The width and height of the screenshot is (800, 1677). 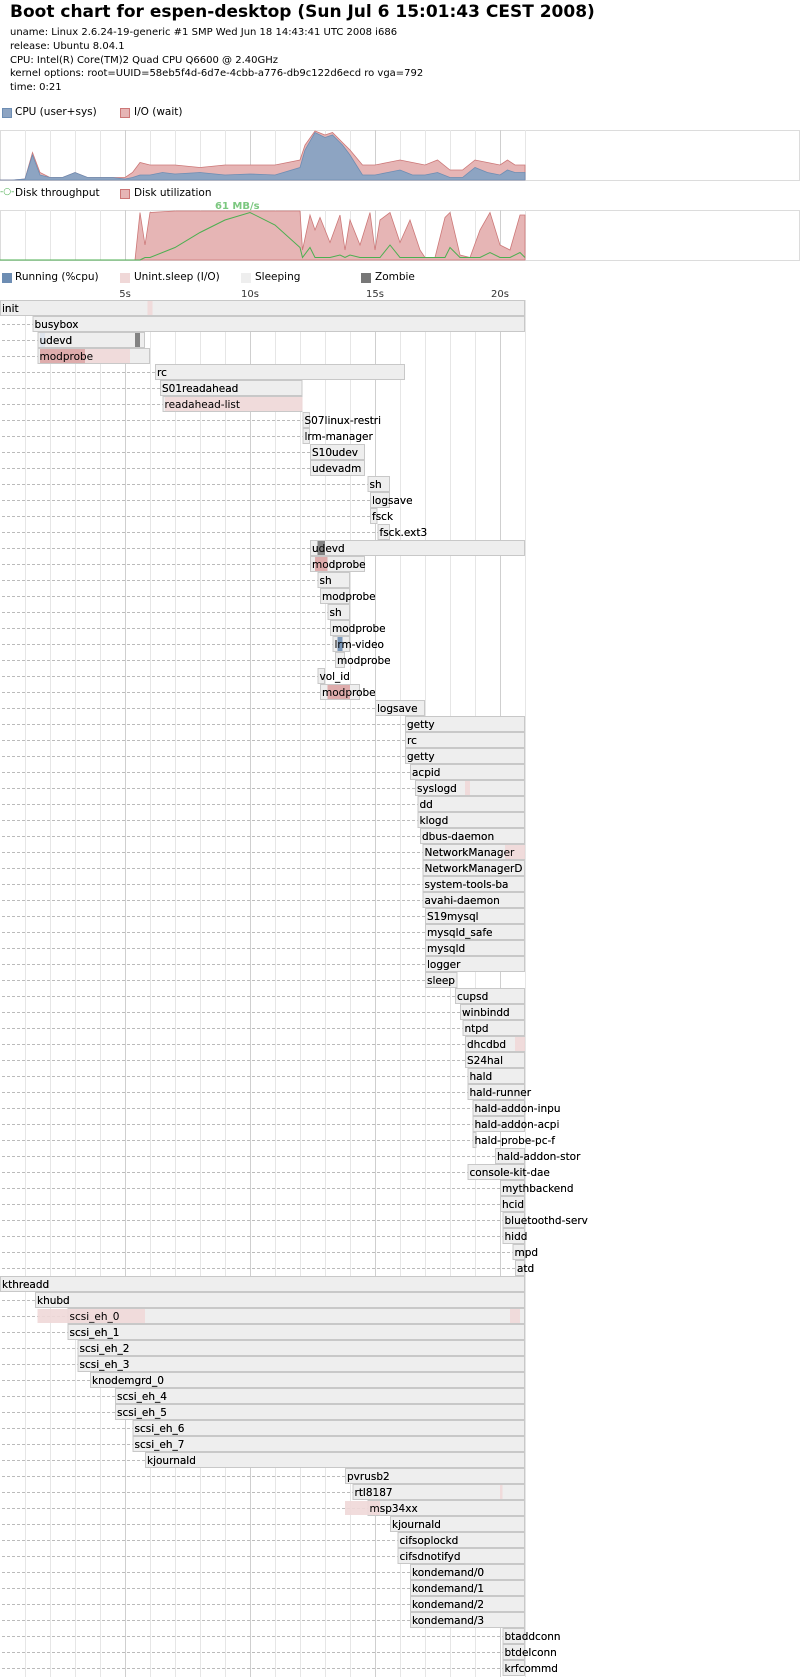 I want to click on process-label-overlay: knodemgrd_0, so click(x=128, y=1381).